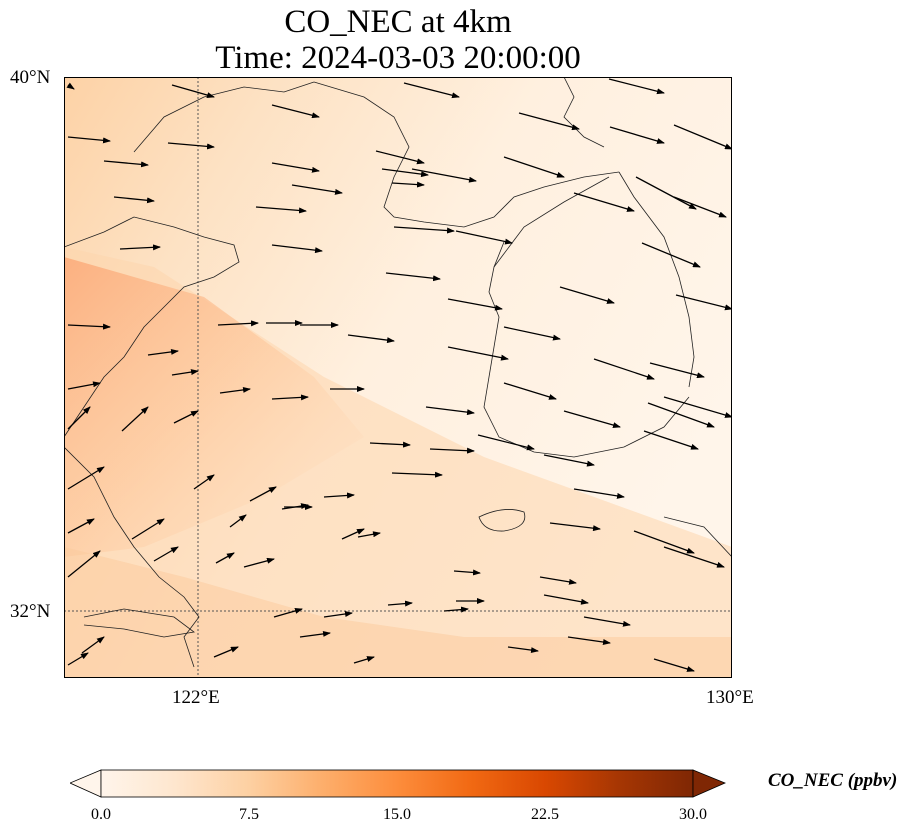 Image resolution: width=920 pixels, height=836 pixels. I want to click on coastline-yangtze-mouth, so click(139, 623).